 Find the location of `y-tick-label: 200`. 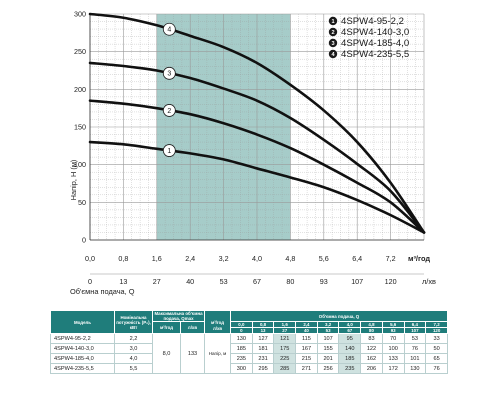

y-tick-label: 200 is located at coordinates (80, 89).